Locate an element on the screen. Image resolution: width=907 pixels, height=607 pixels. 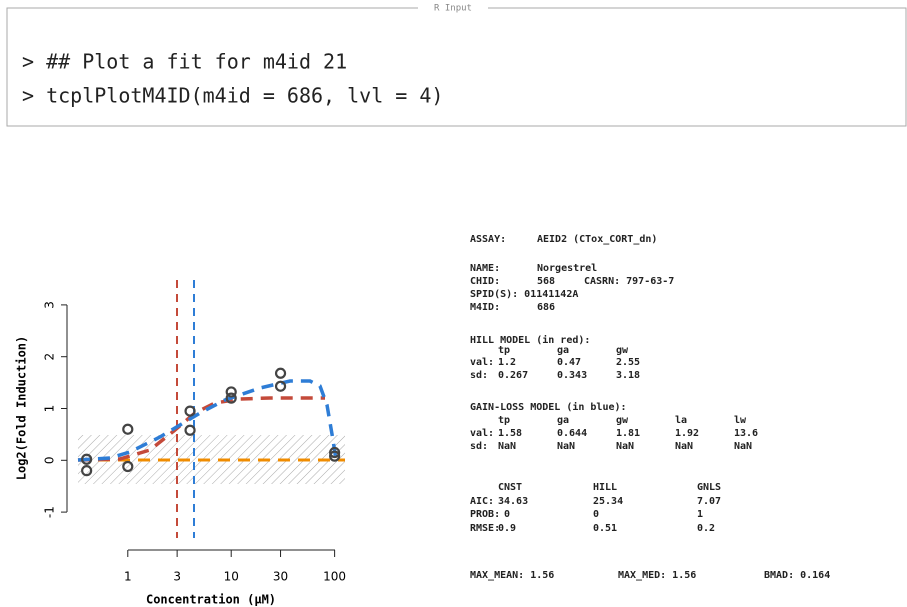
info-text: RMSE: is located at coordinates (485, 528).